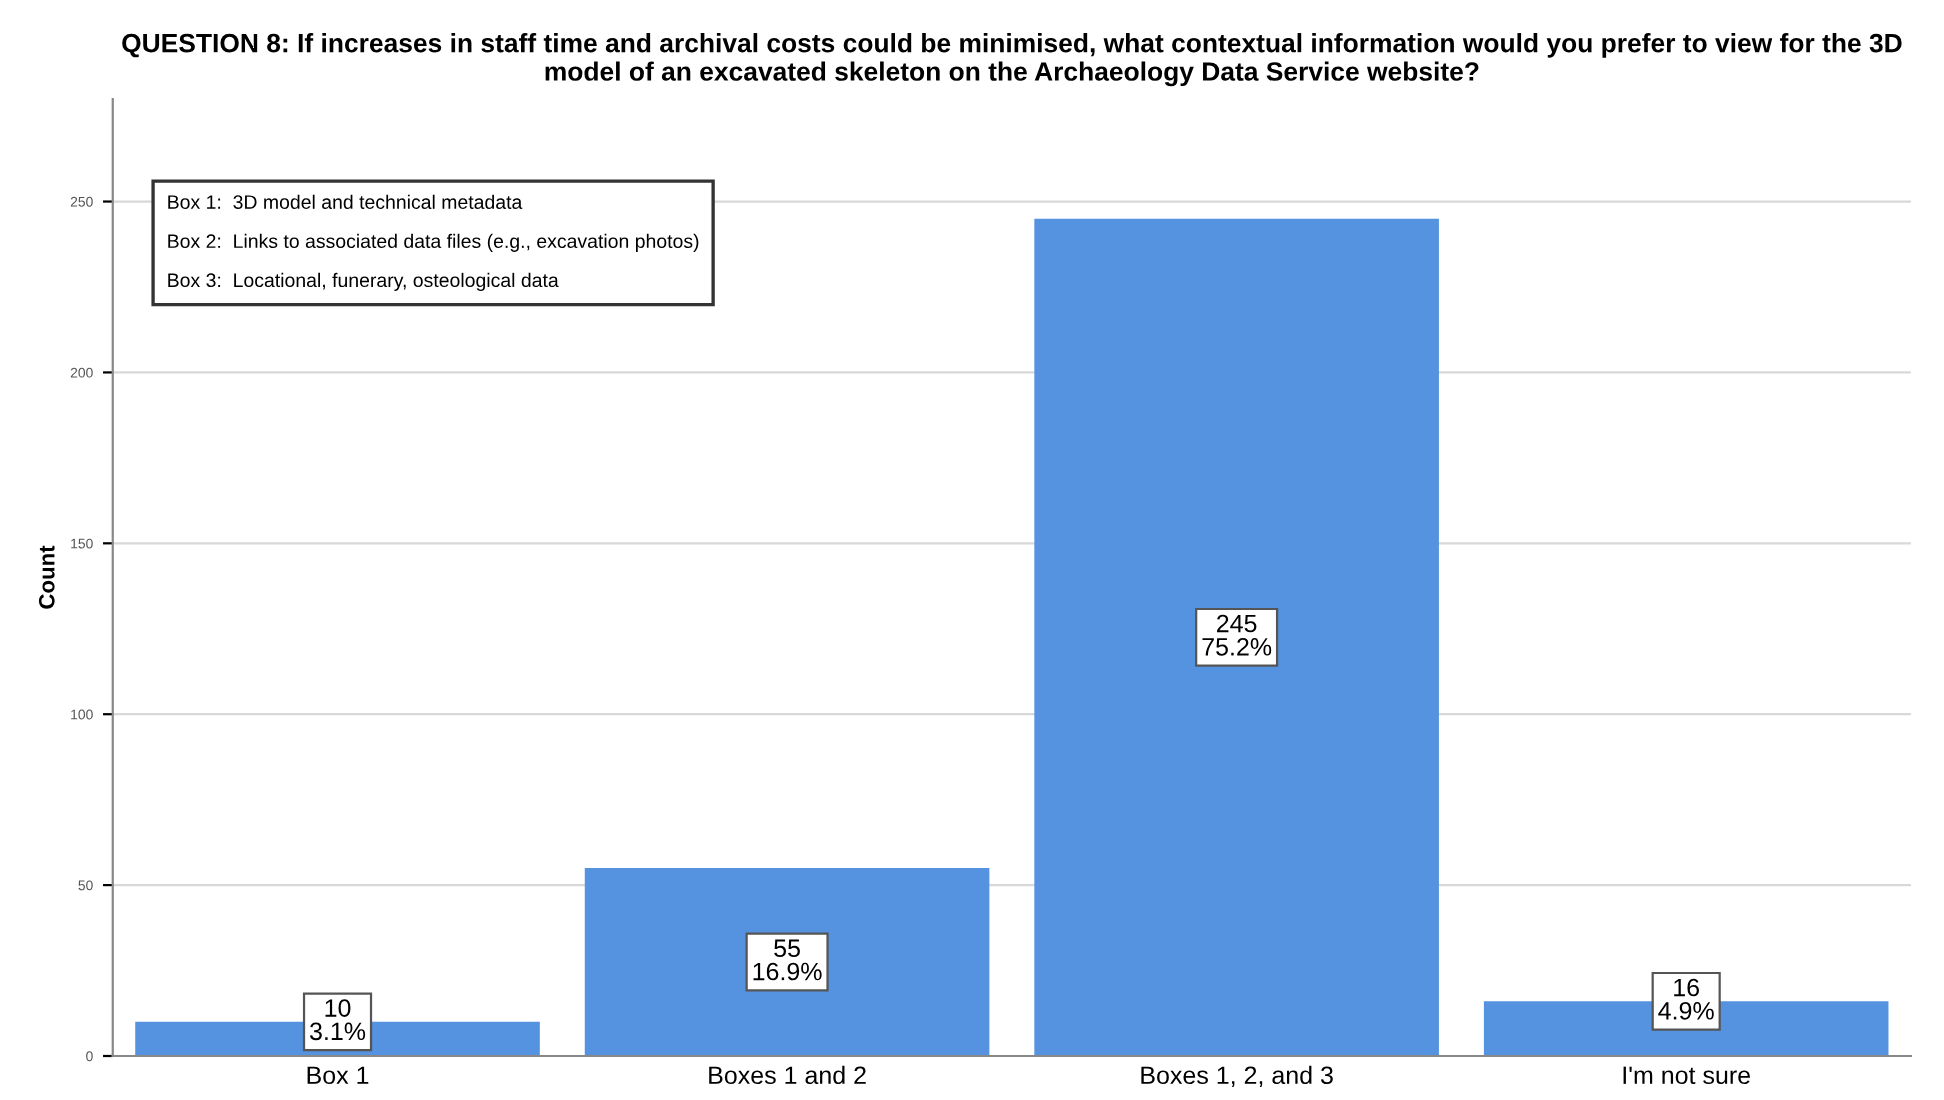  I want to click on annotation: Box 2: Links to associated data files (e.g., excavation photos), so click(433, 242).